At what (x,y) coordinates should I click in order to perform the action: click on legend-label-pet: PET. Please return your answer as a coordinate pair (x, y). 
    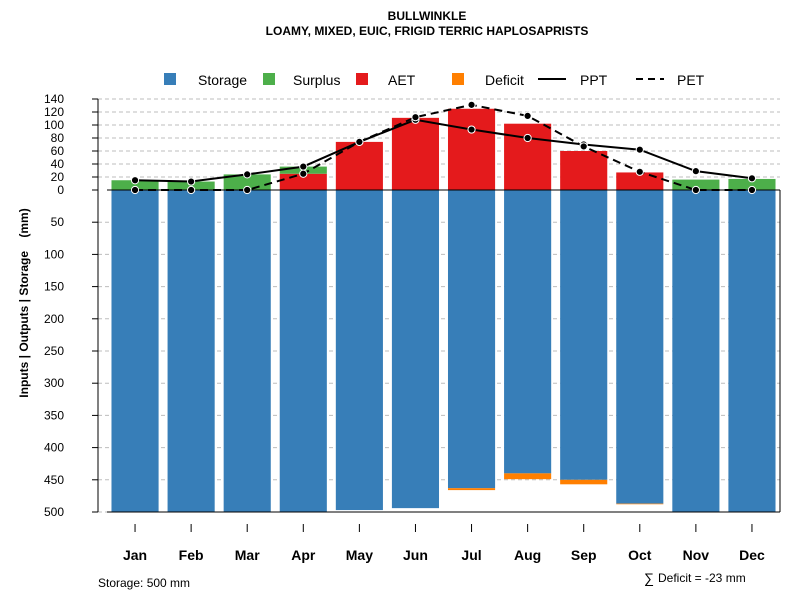
    Looking at the image, I should click on (691, 80).